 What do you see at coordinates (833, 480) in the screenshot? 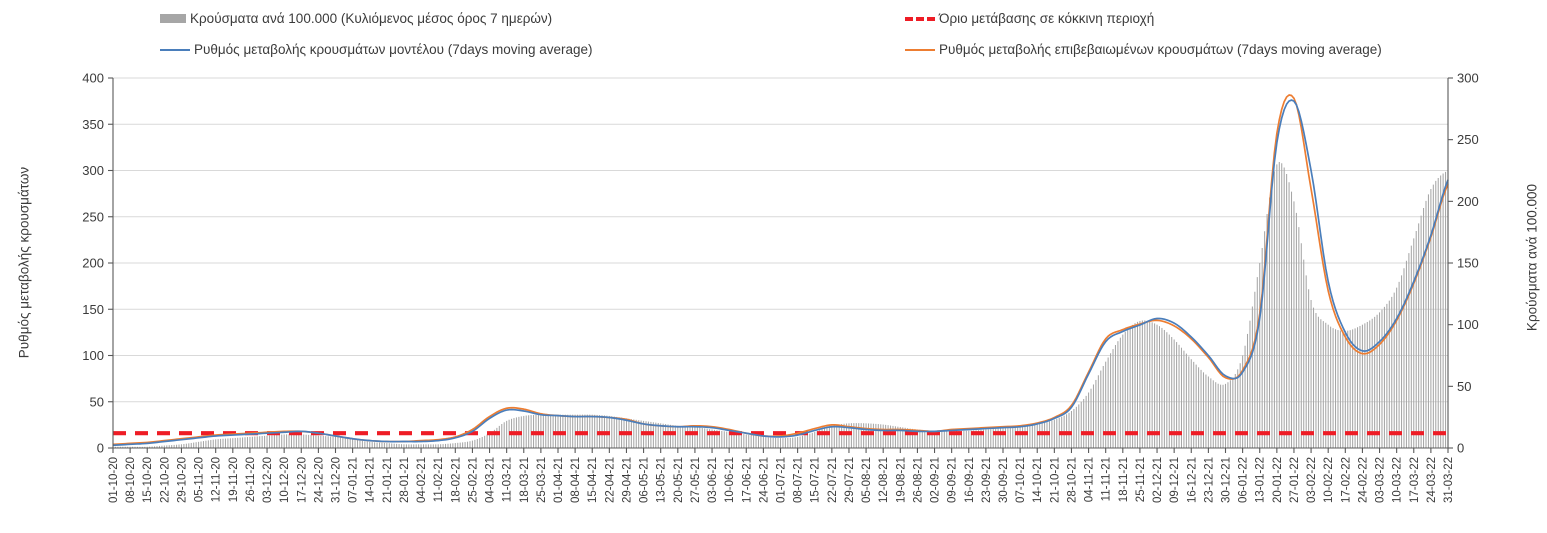
I see `svg-text: 22-07-21` at bounding box center [833, 480].